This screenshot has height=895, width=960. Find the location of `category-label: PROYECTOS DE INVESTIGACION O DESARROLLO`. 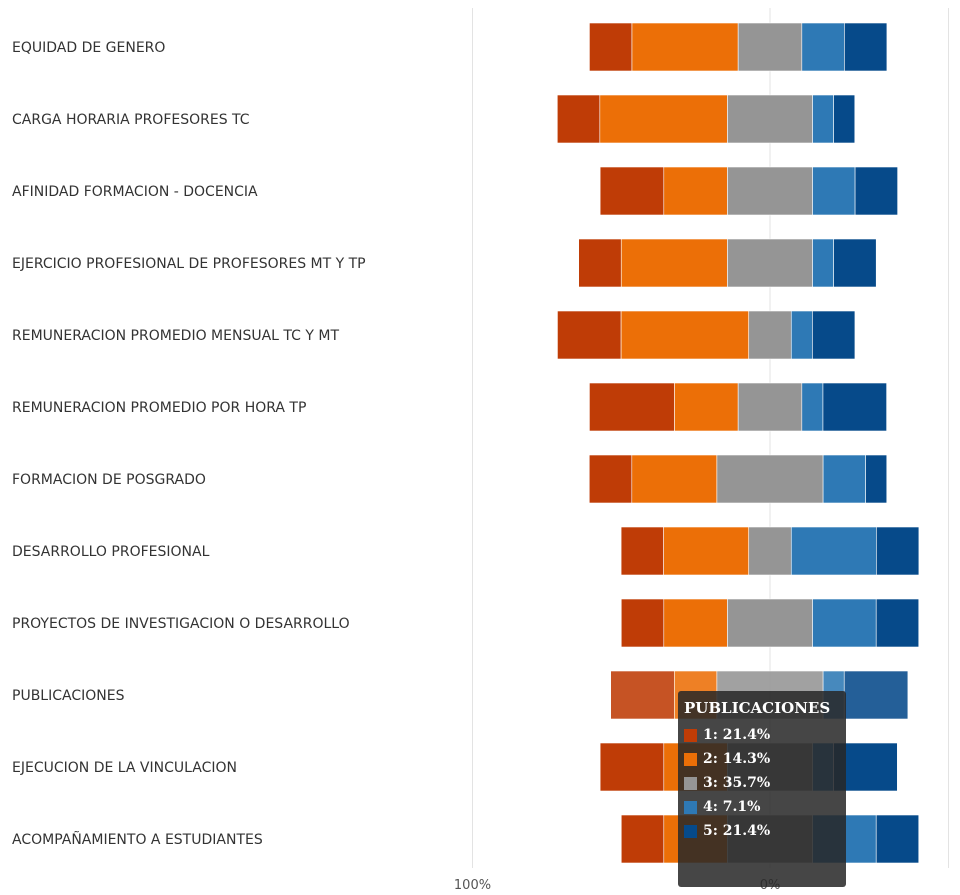

category-label: PROYECTOS DE INVESTIGACION O DESARROLLO is located at coordinates (181, 624).